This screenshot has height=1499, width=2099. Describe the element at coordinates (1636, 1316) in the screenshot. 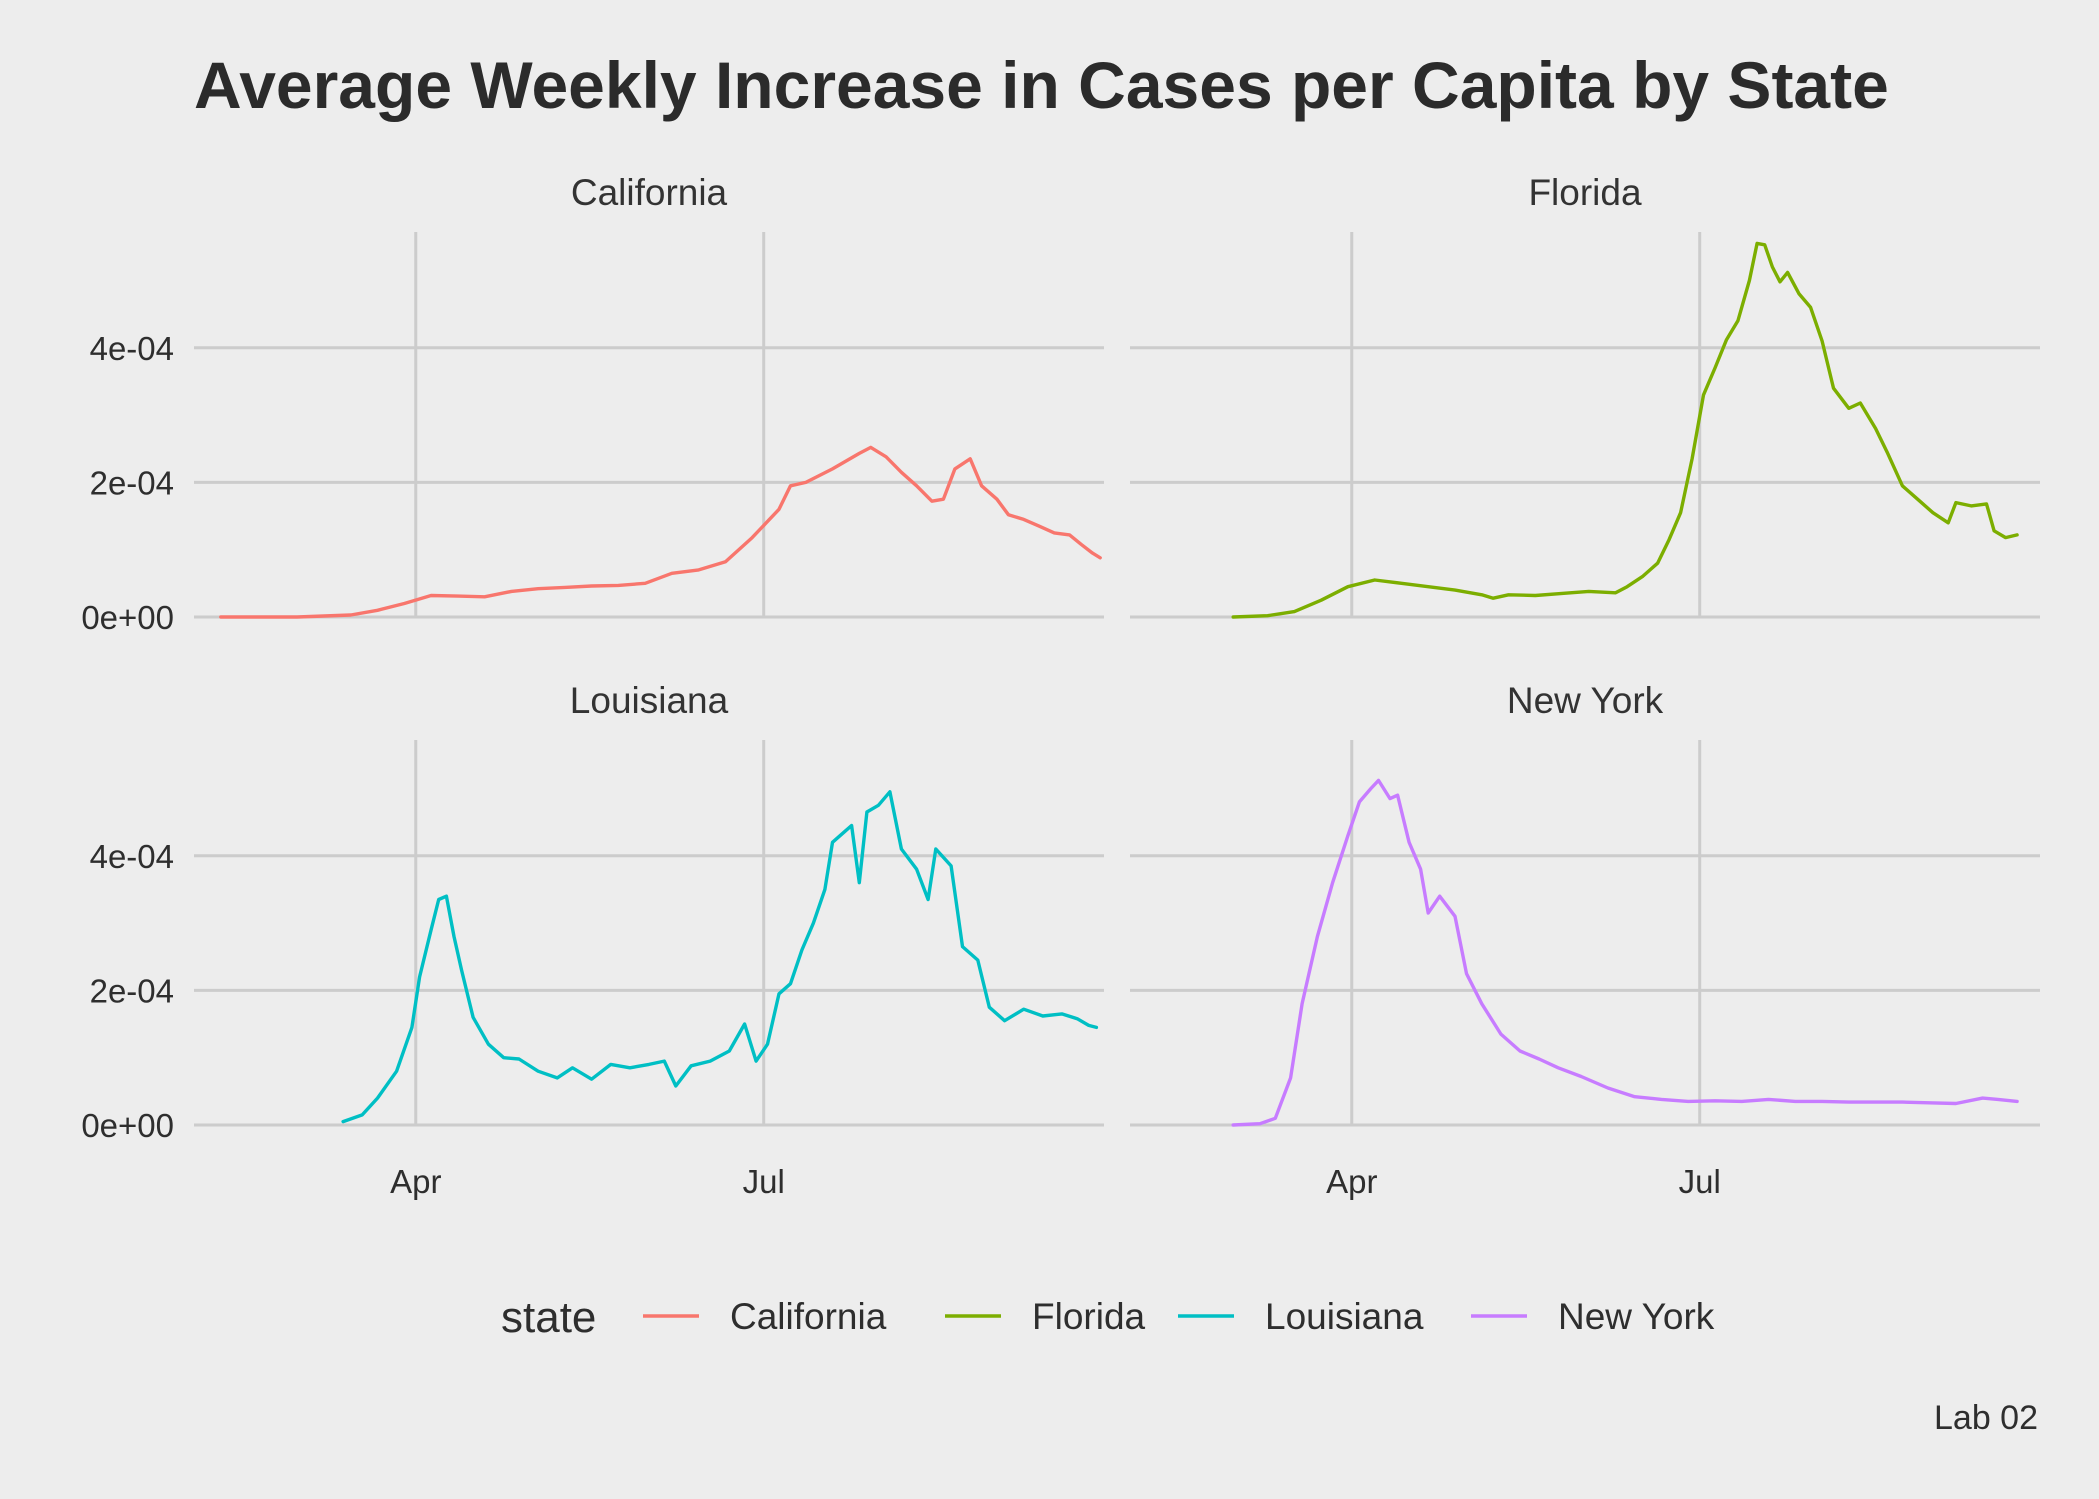

I see `legend-label-new-york: New York` at that location.